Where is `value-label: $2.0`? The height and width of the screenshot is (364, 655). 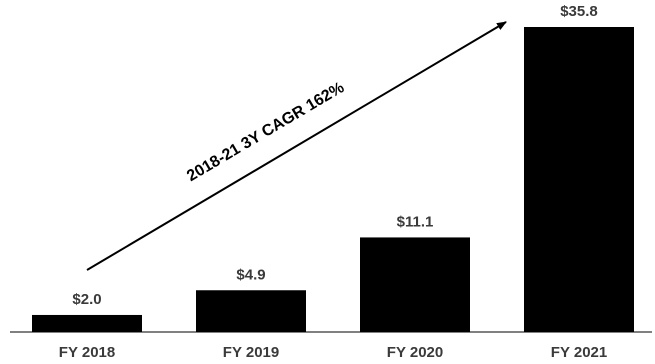 value-label: $2.0 is located at coordinates (86, 299).